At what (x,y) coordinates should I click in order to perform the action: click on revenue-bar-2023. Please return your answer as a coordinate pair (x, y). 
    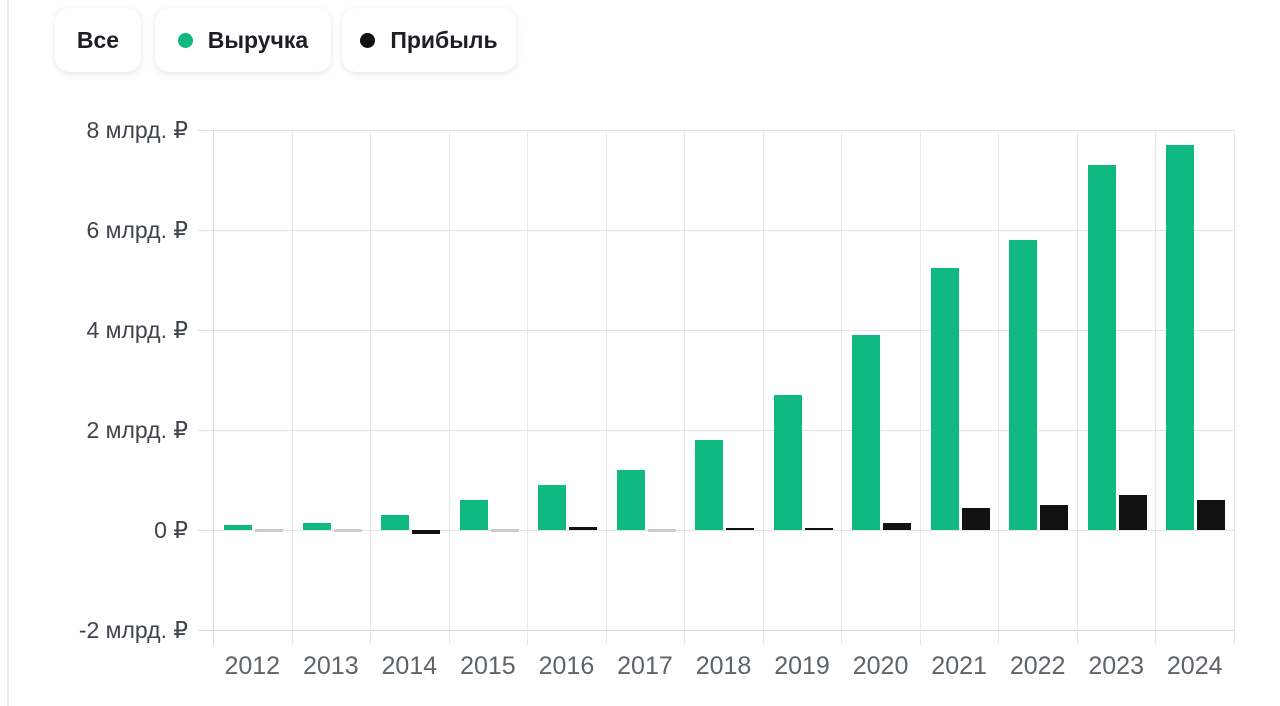
    Looking at the image, I should click on (1101, 347).